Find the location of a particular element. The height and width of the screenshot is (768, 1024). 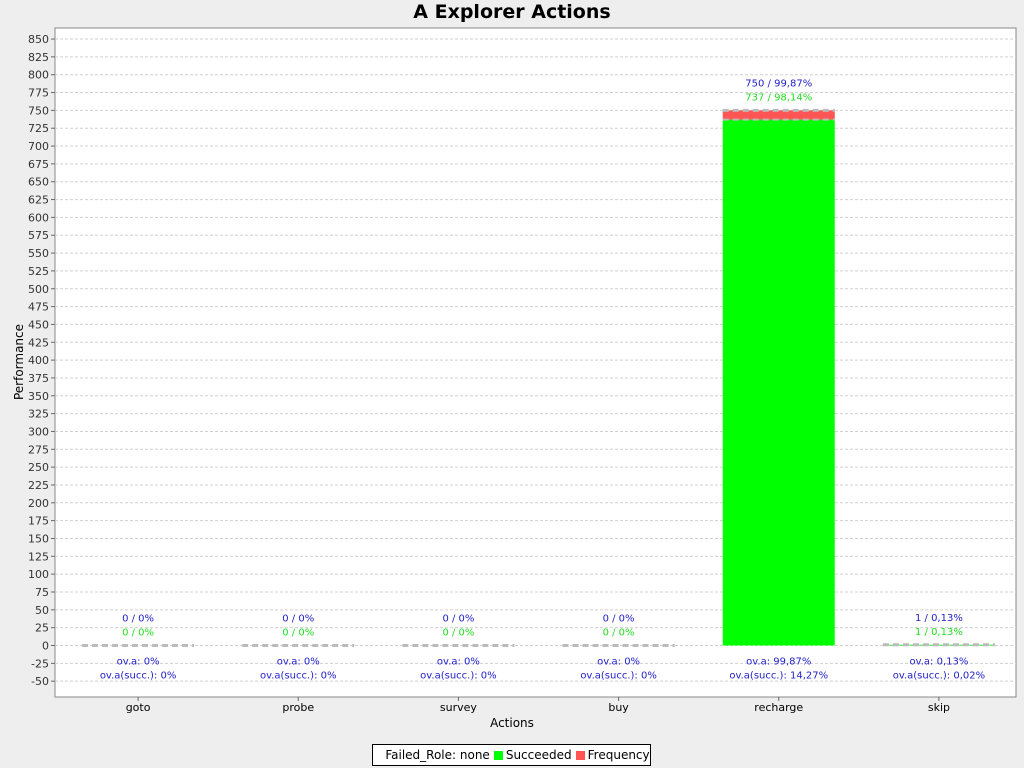

data-label-ova-skip: ov.a: 0,13% is located at coordinates (938, 662).